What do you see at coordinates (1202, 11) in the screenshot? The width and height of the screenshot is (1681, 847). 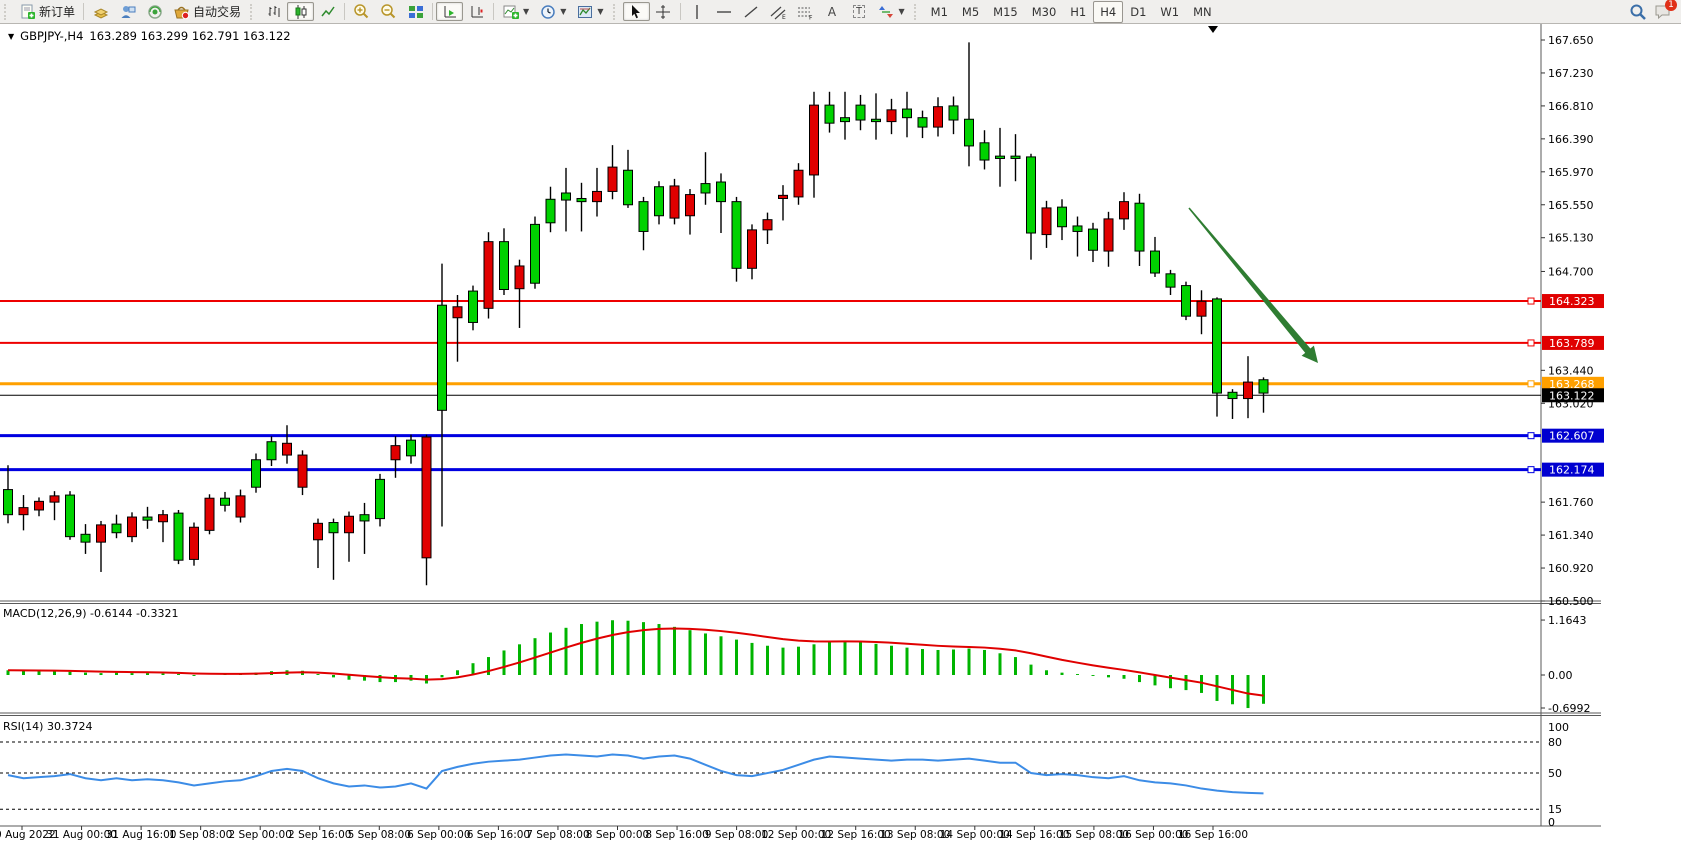 I see `timeframe-button-mn: MN` at bounding box center [1202, 11].